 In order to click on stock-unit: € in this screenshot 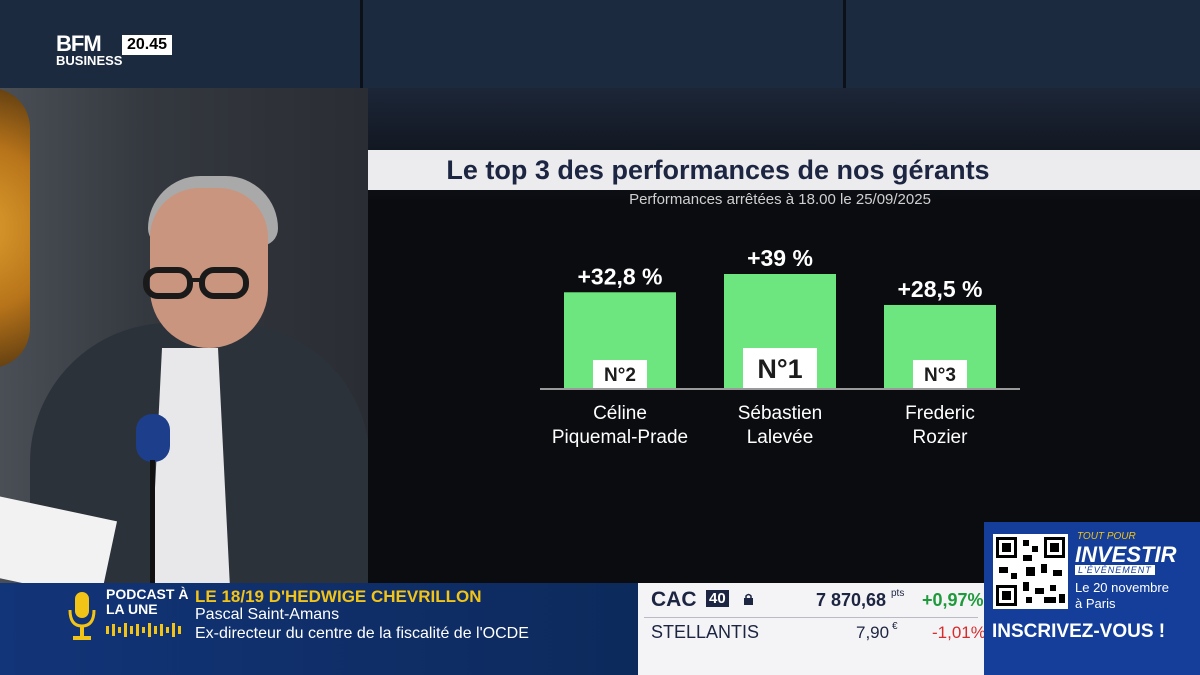, I will do `click(895, 626)`.